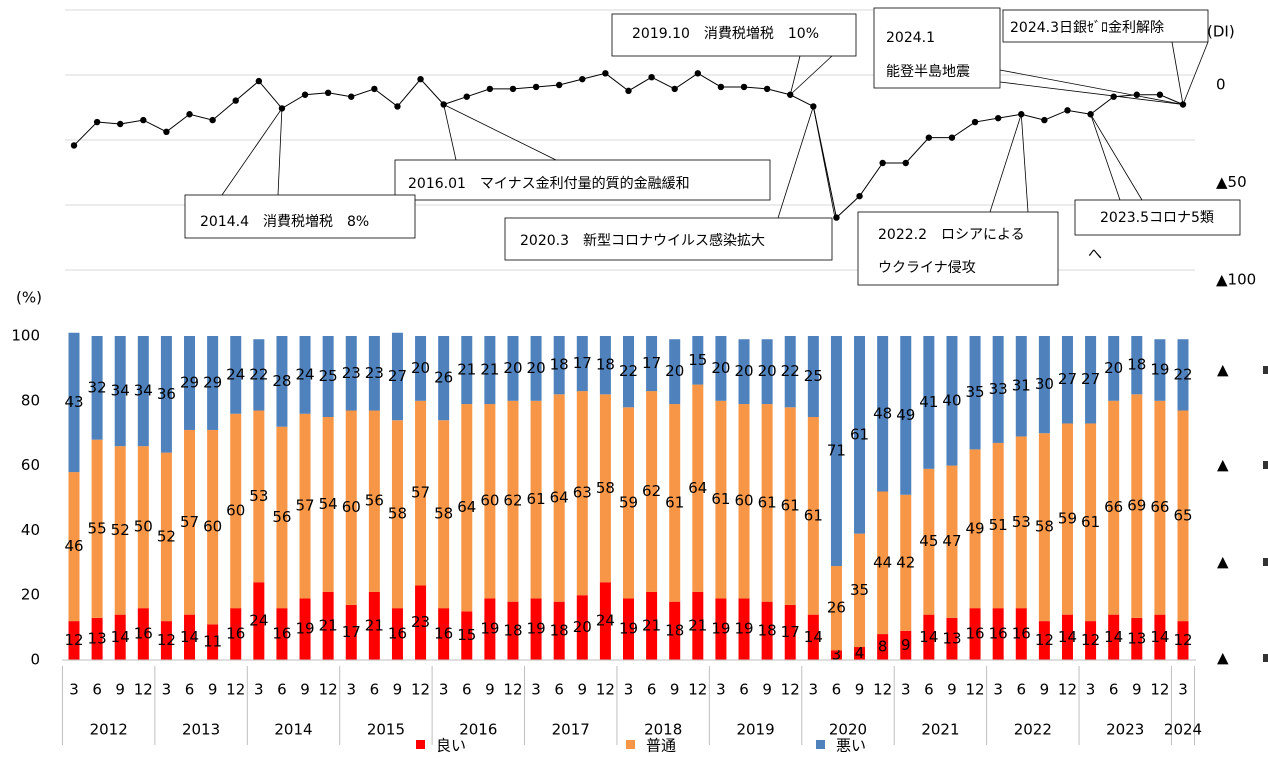 The width and height of the screenshot is (1268, 758). I want to click on value-label: 24, so click(258, 621).